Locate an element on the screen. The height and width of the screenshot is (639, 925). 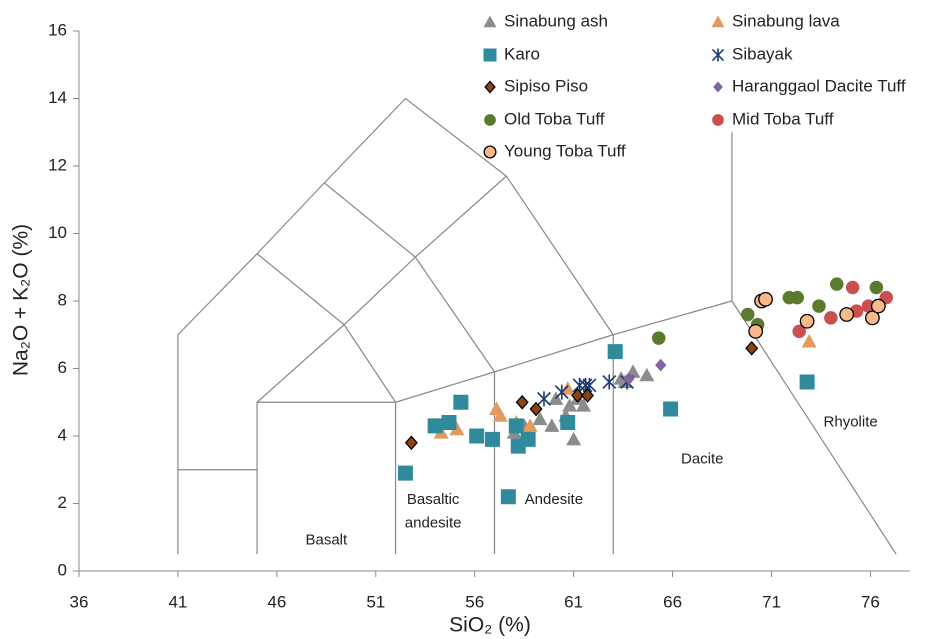
x-tick-label: 61 is located at coordinates (573, 601).